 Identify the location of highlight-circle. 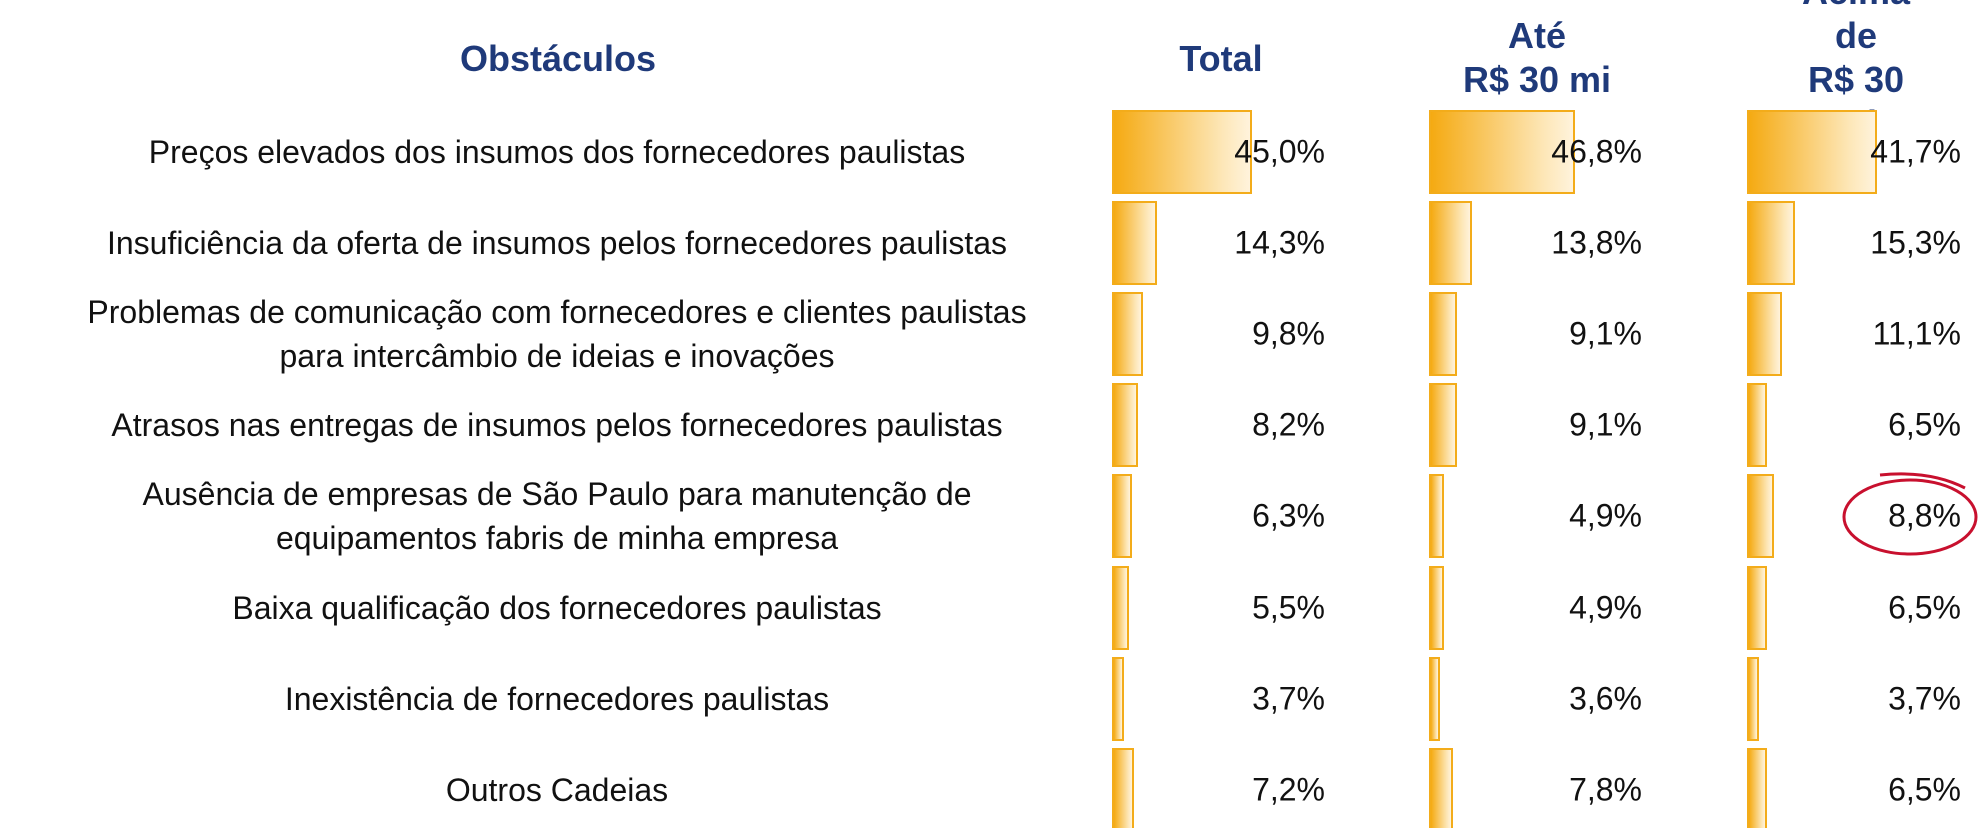
(1910, 517).